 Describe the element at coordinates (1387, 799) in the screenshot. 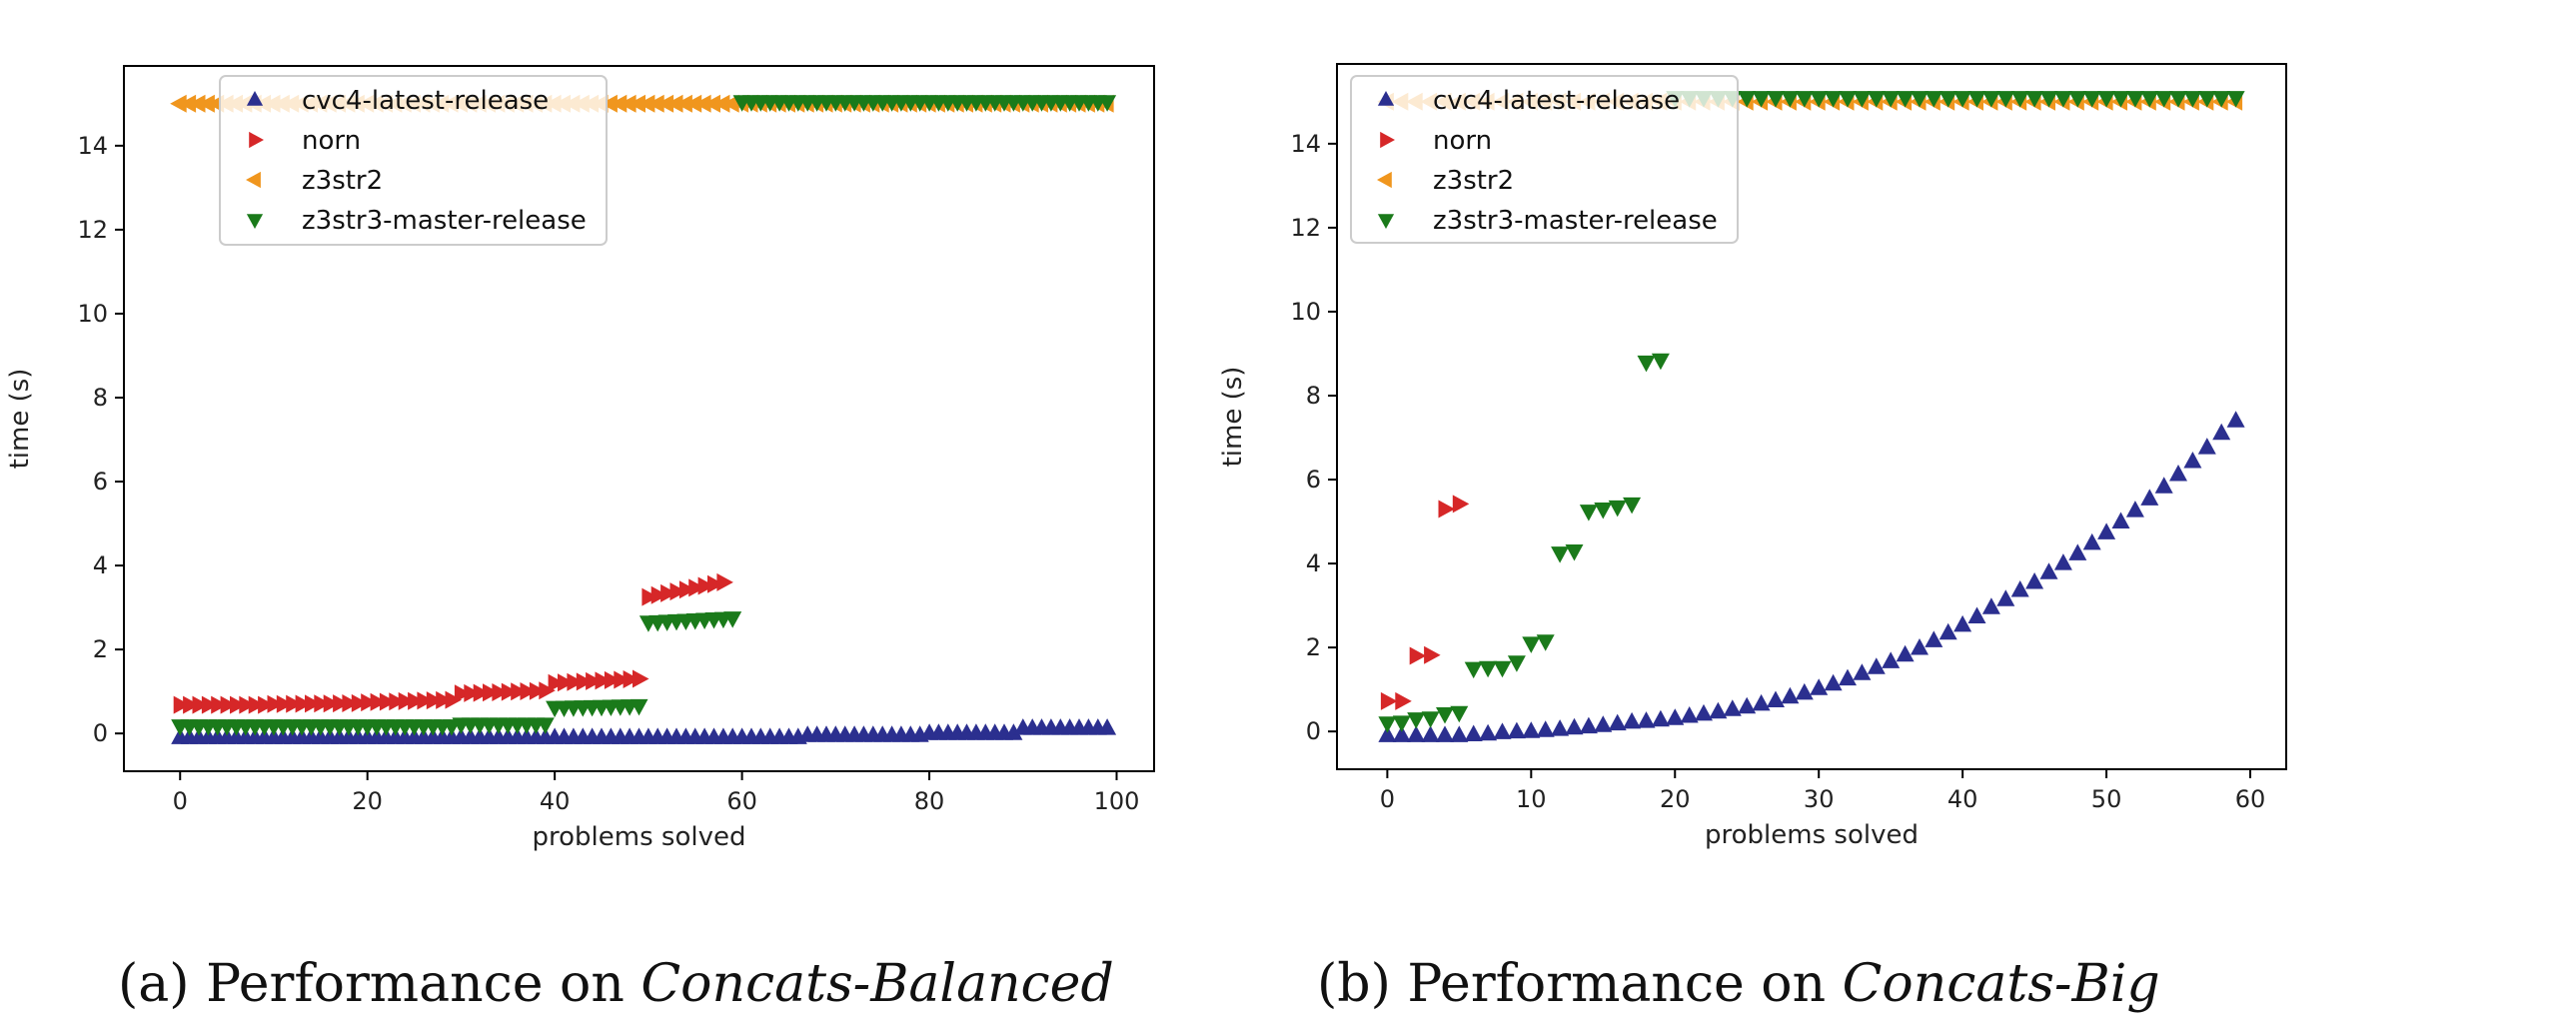

I see `x-tick-label-b: 0` at that location.